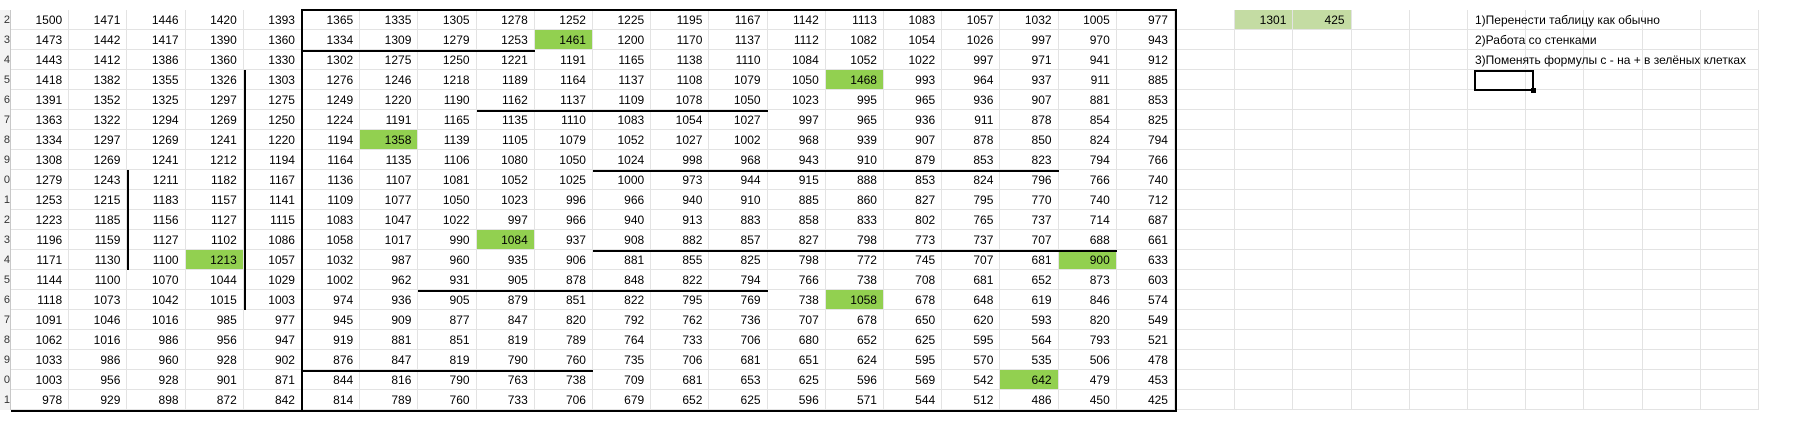 This screenshot has width=1794, height=429. I want to click on table-cell: 1308, so click(40, 160).